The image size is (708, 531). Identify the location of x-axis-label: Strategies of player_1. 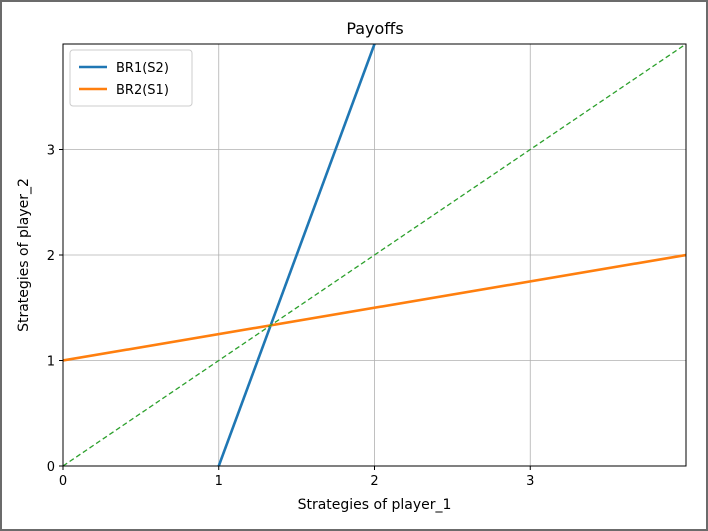
(375, 505).